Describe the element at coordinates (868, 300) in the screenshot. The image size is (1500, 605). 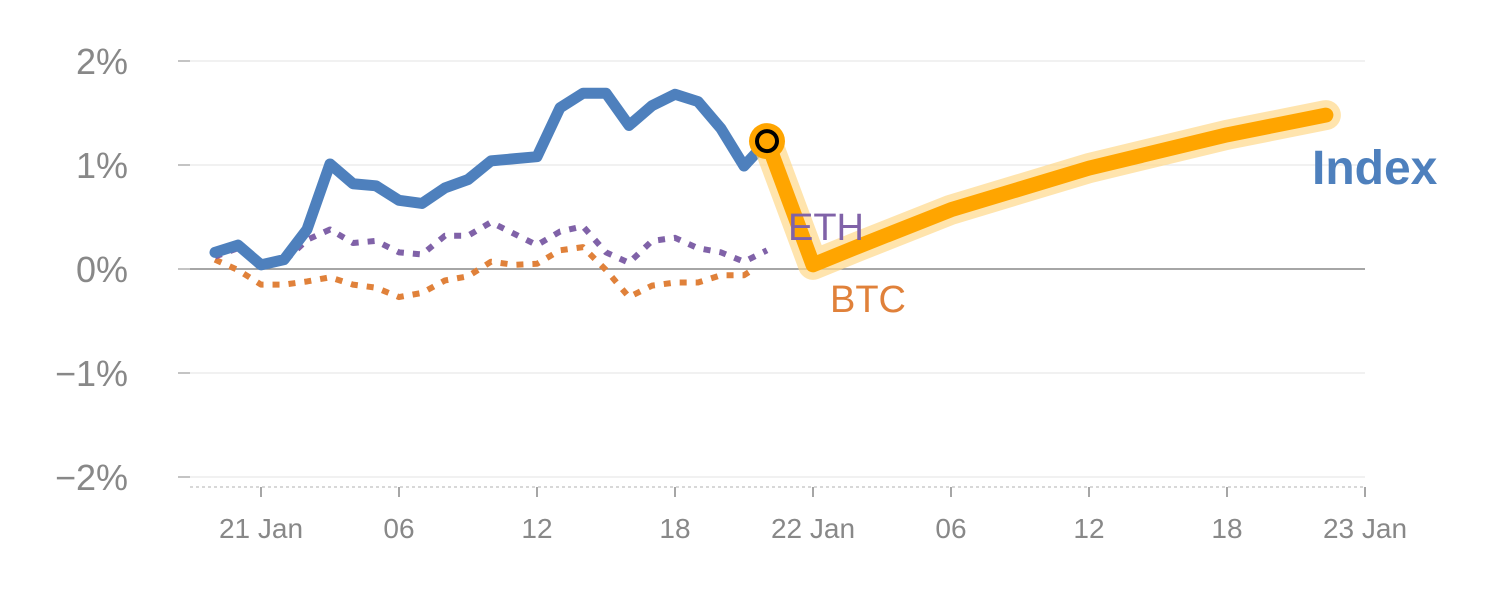
I see `series-label-btc: BTC` at that location.